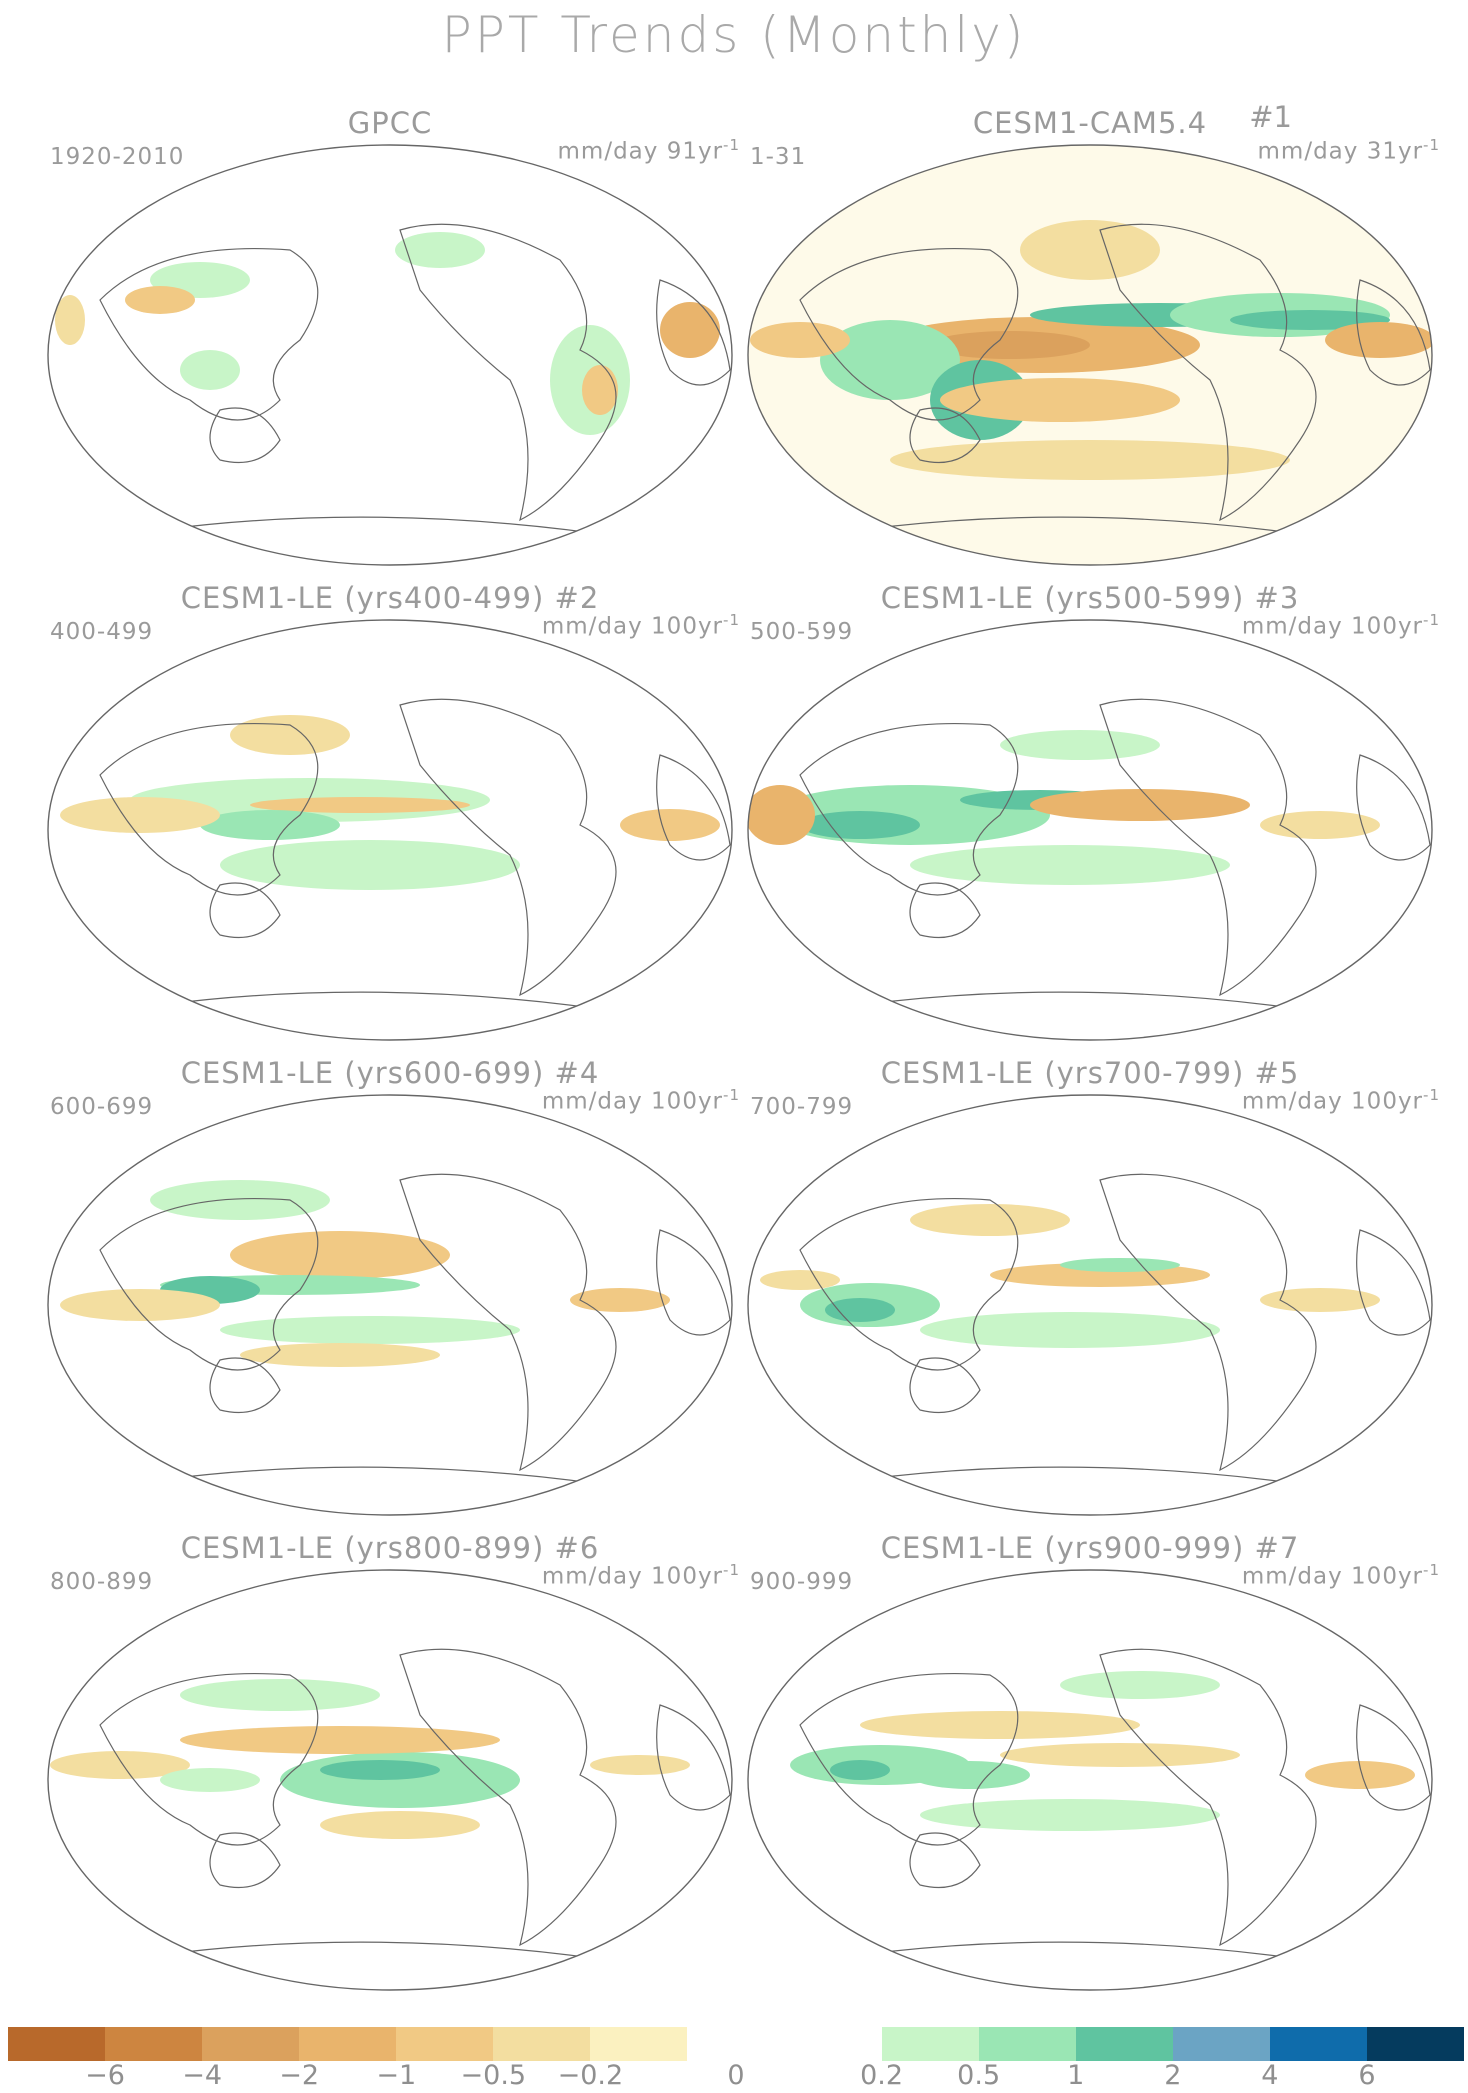  Describe the element at coordinates (979, 2075) in the screenshot. I see `colorbar-tick-label: 0.5` at that location.